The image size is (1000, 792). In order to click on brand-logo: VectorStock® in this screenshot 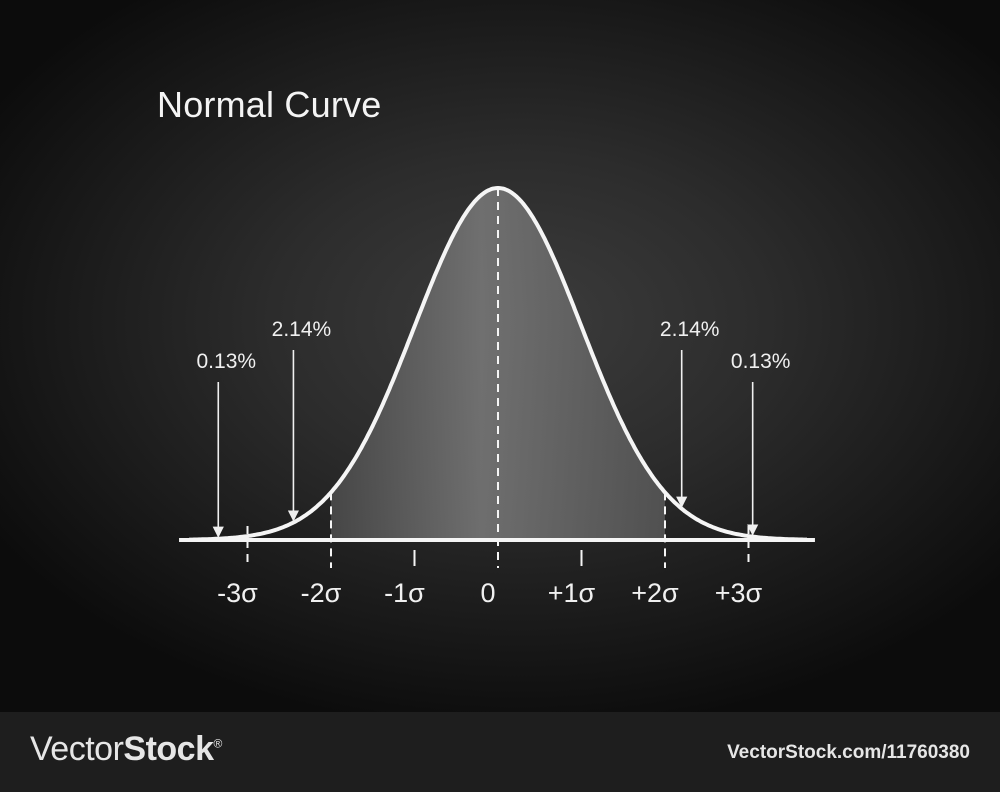, I will do `click(126, 749)`.